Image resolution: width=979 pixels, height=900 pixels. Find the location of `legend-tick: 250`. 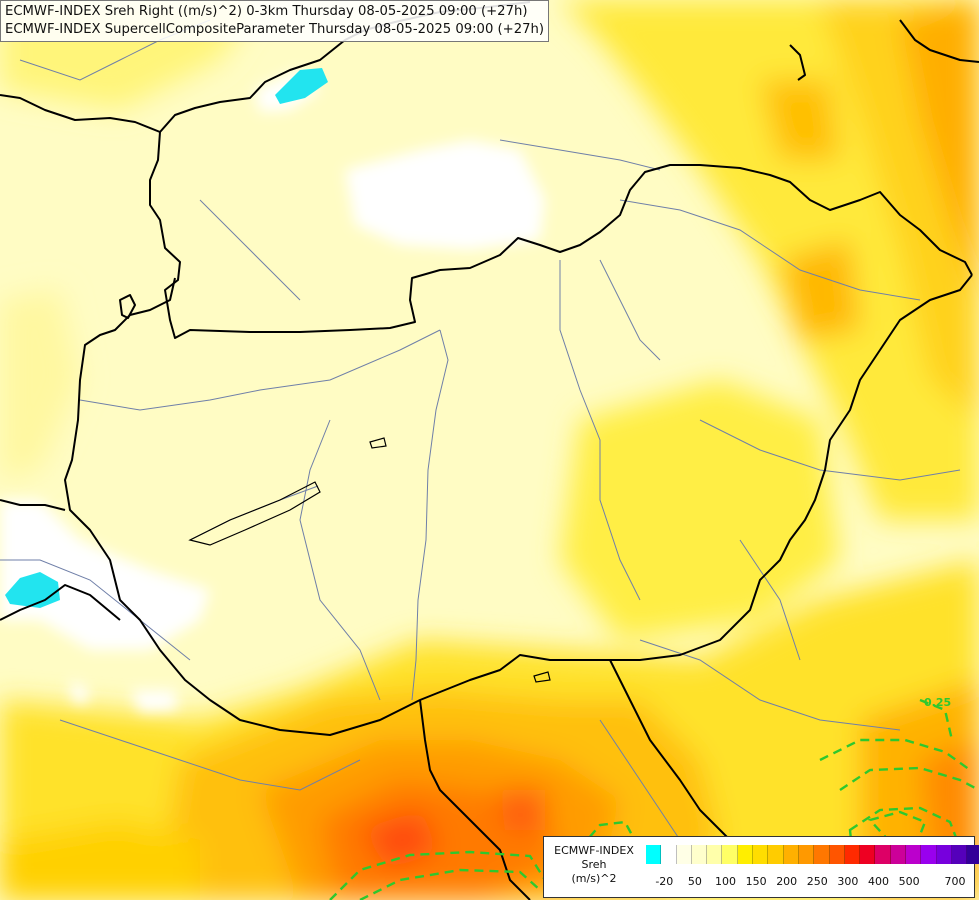

legend-tick: 250 is located at coordinates (817, 881).